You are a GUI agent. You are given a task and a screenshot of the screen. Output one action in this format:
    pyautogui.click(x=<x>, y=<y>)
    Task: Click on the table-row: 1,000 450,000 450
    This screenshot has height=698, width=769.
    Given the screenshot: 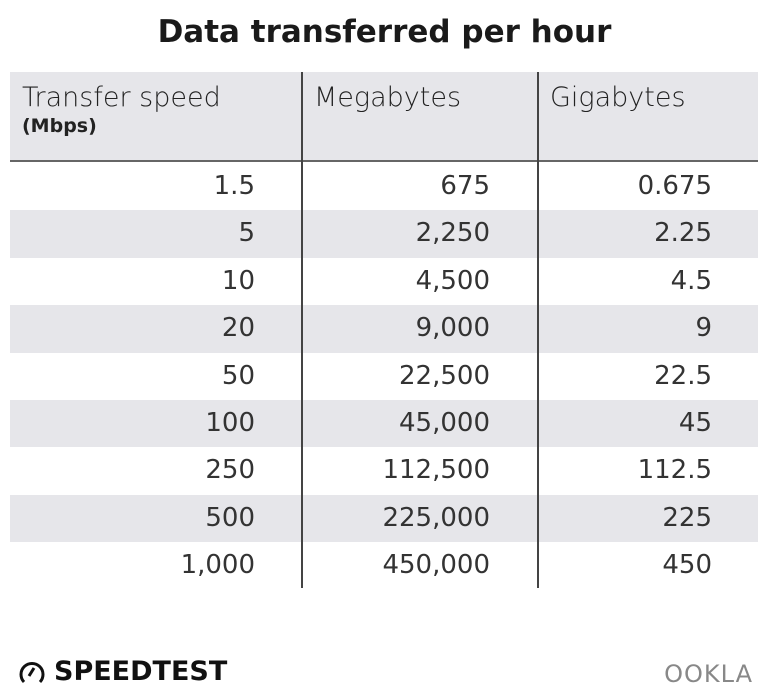 What is the action you would take?
    pyautogui.click(x=384, y=565)
    